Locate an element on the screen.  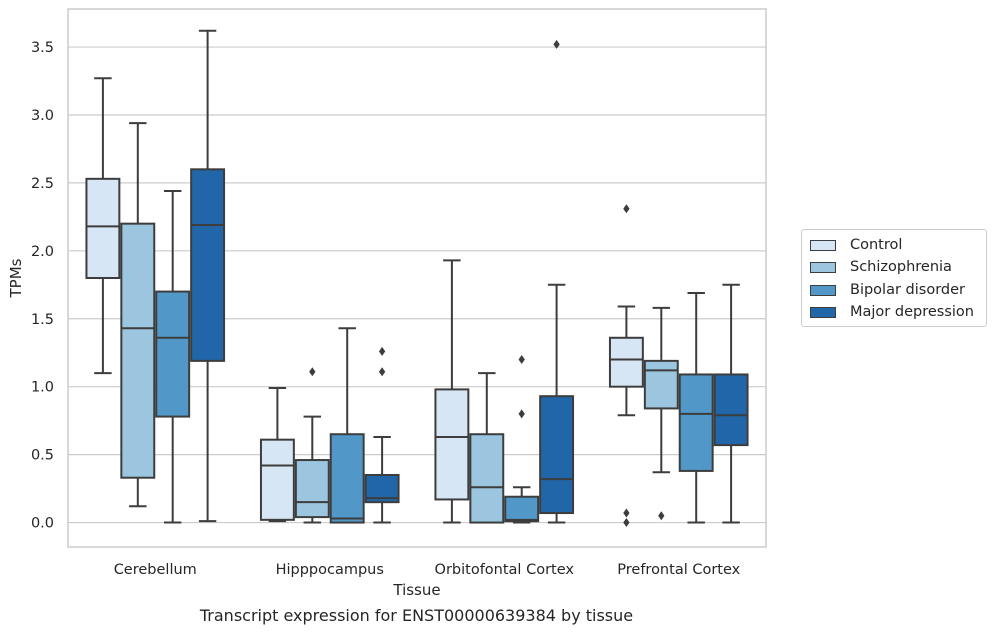
legend-label-major-depression: Major depression is located at coordinates (912, 312).